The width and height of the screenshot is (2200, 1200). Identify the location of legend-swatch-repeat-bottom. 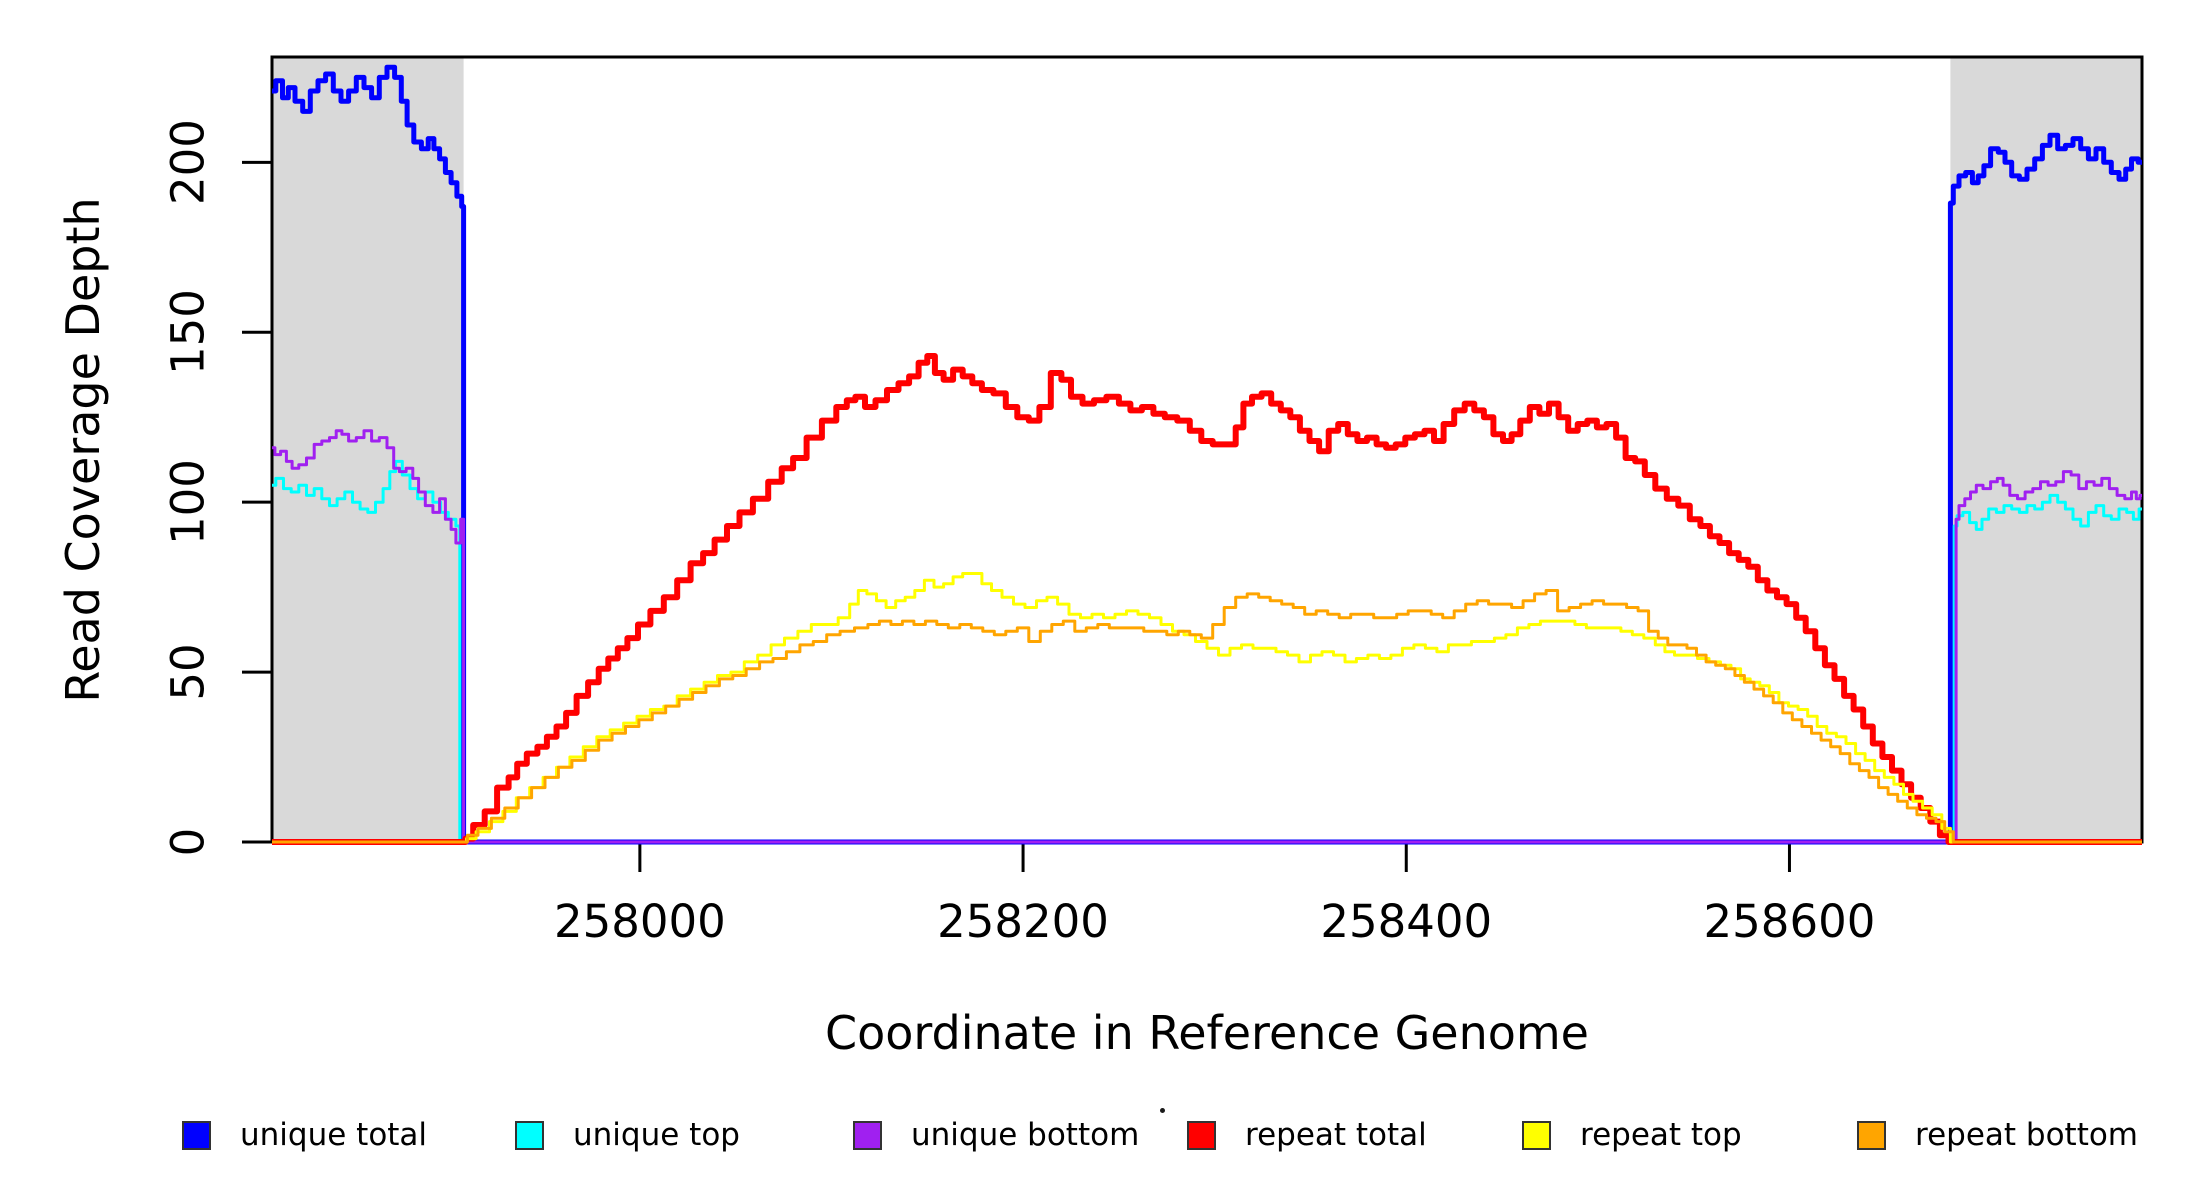
(1871, 1135).